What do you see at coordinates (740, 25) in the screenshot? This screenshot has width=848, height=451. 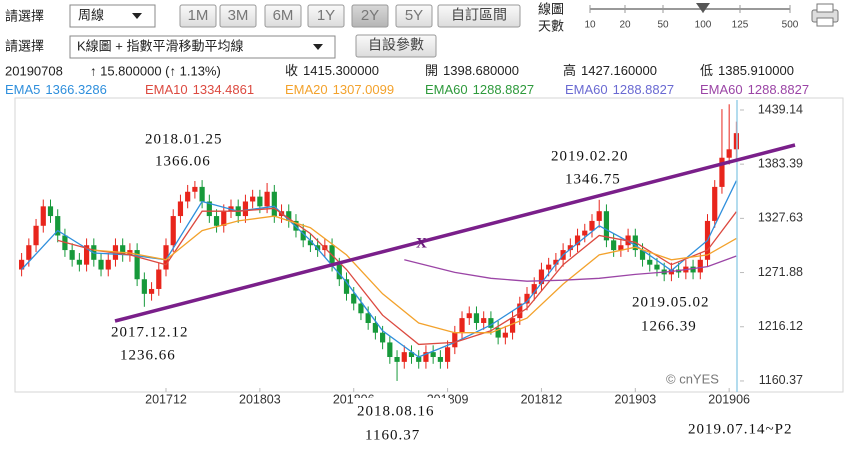 I see `slider-label: 125` at bounding box center [740, 25].